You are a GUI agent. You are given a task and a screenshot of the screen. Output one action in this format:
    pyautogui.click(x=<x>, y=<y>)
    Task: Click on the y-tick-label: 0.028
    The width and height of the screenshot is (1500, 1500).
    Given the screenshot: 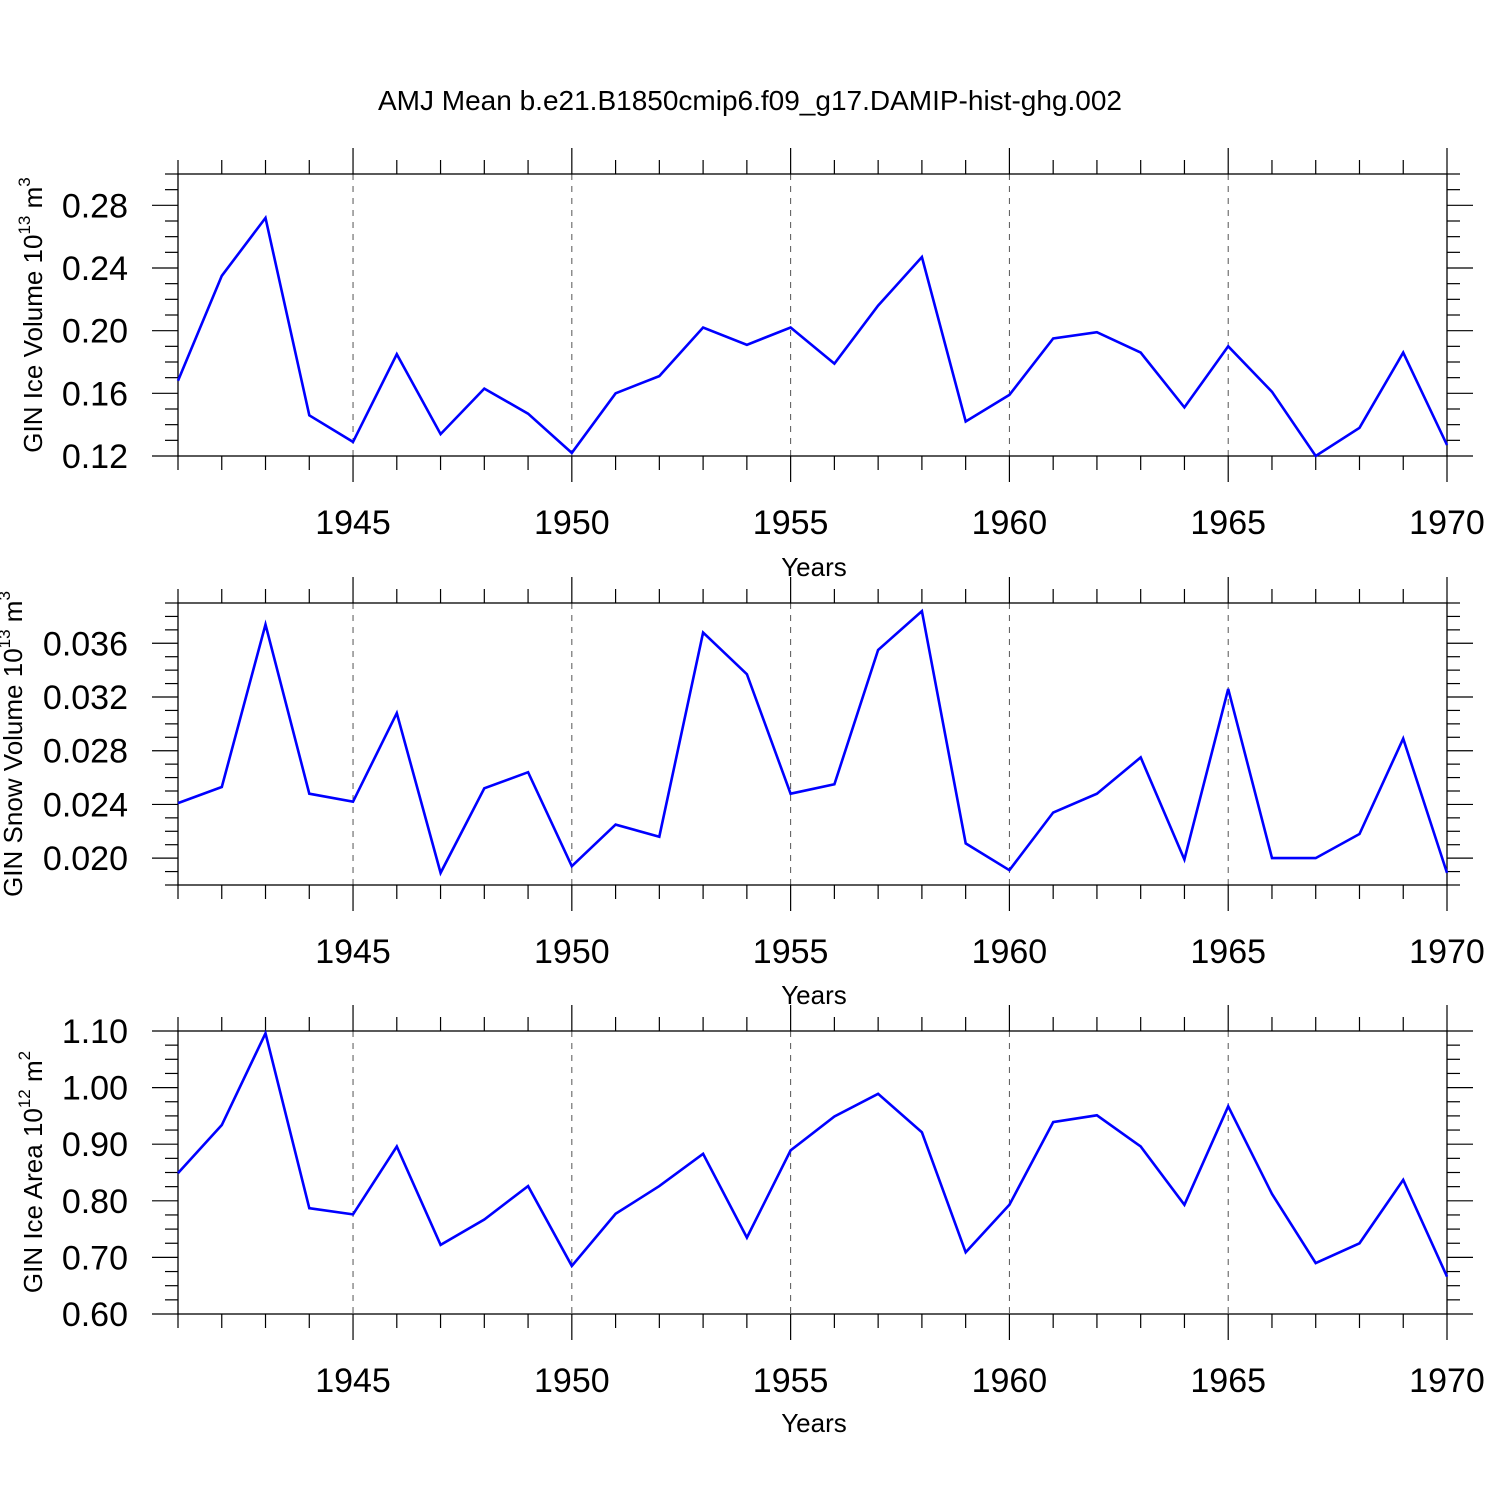 What is the action you would take?
    pyautogui.click(x=85, y=752)
    